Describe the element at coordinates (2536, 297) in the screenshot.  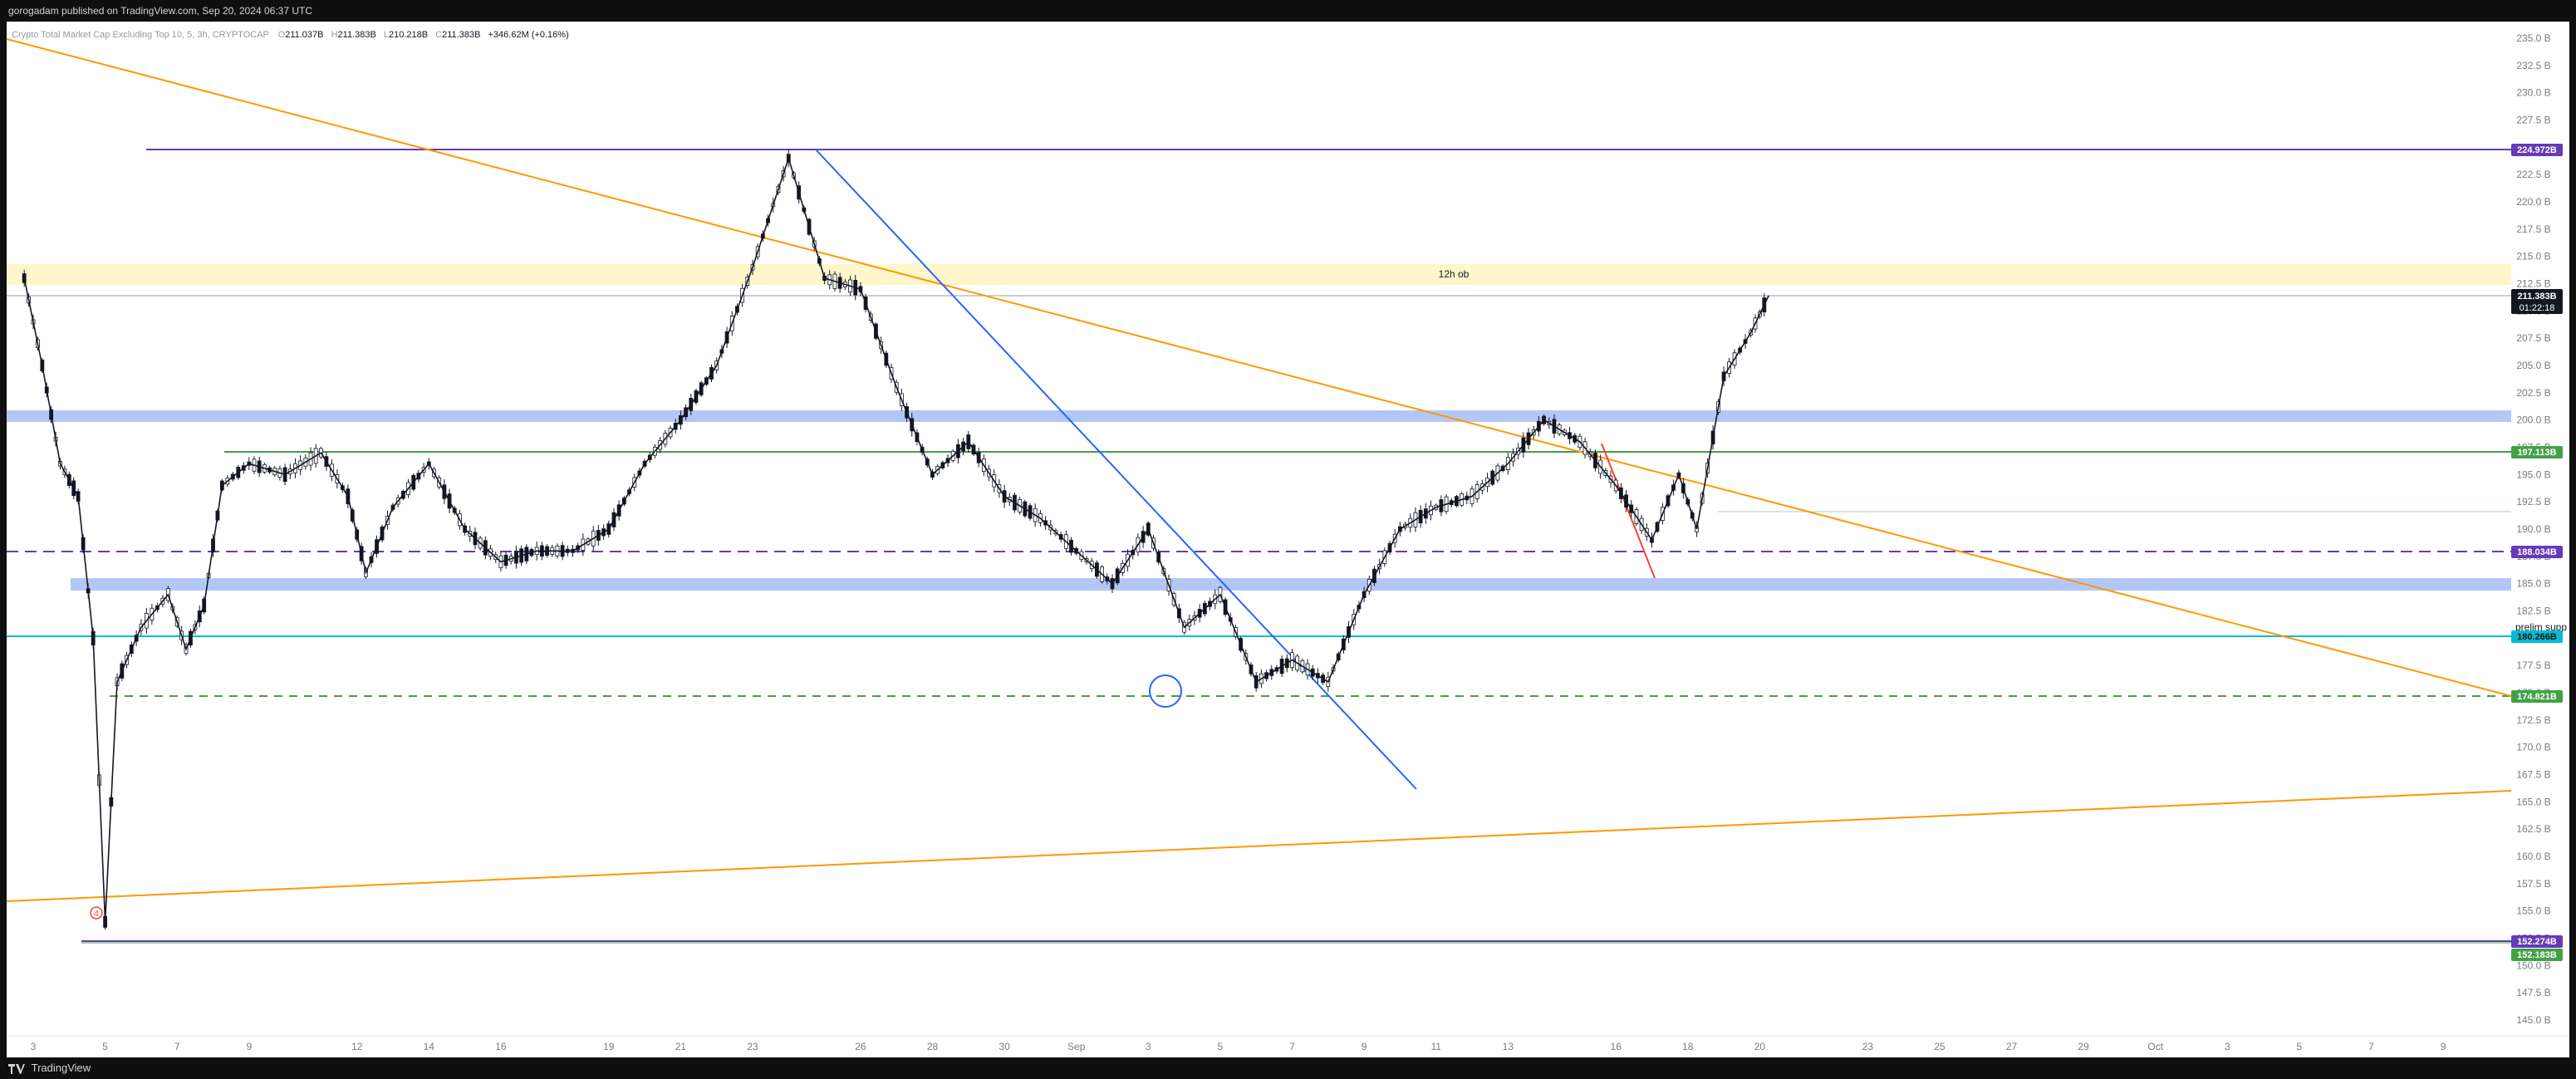
I see `tag-last-price: 211.383B` at that location.